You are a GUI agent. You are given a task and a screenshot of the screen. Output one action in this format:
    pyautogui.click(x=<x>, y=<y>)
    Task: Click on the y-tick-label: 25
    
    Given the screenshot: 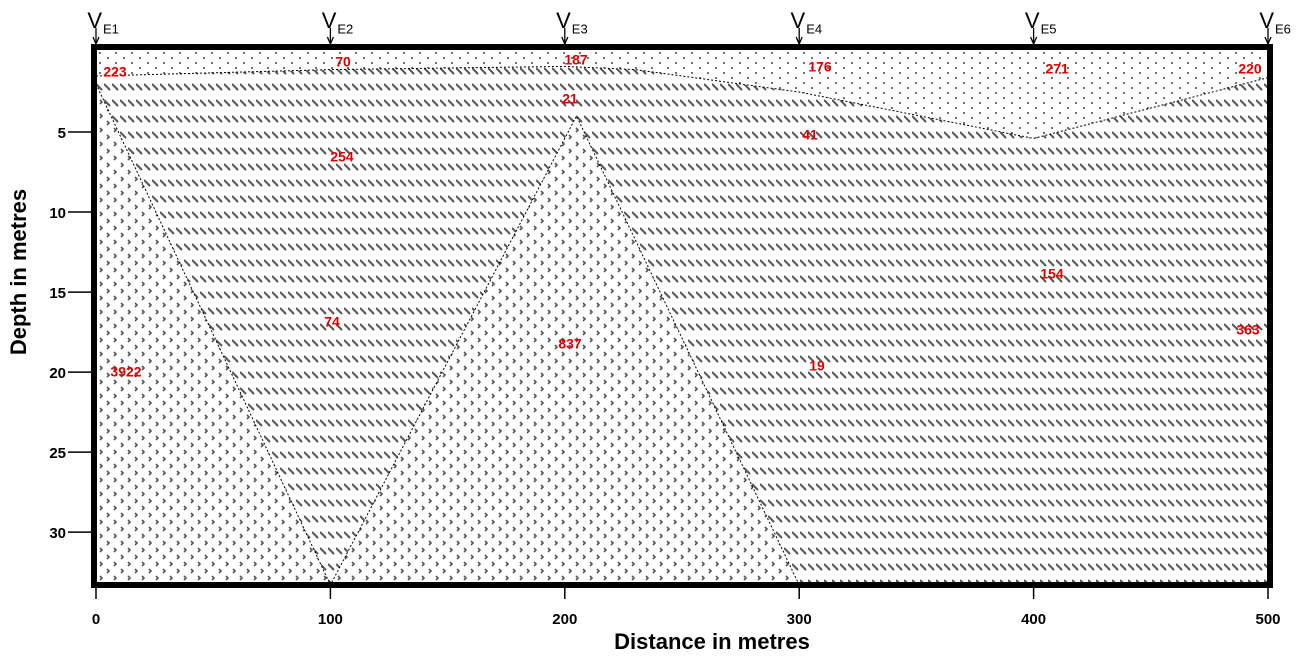 What is the action you would take?
    pyautogui.click(x=57, y=453)
    